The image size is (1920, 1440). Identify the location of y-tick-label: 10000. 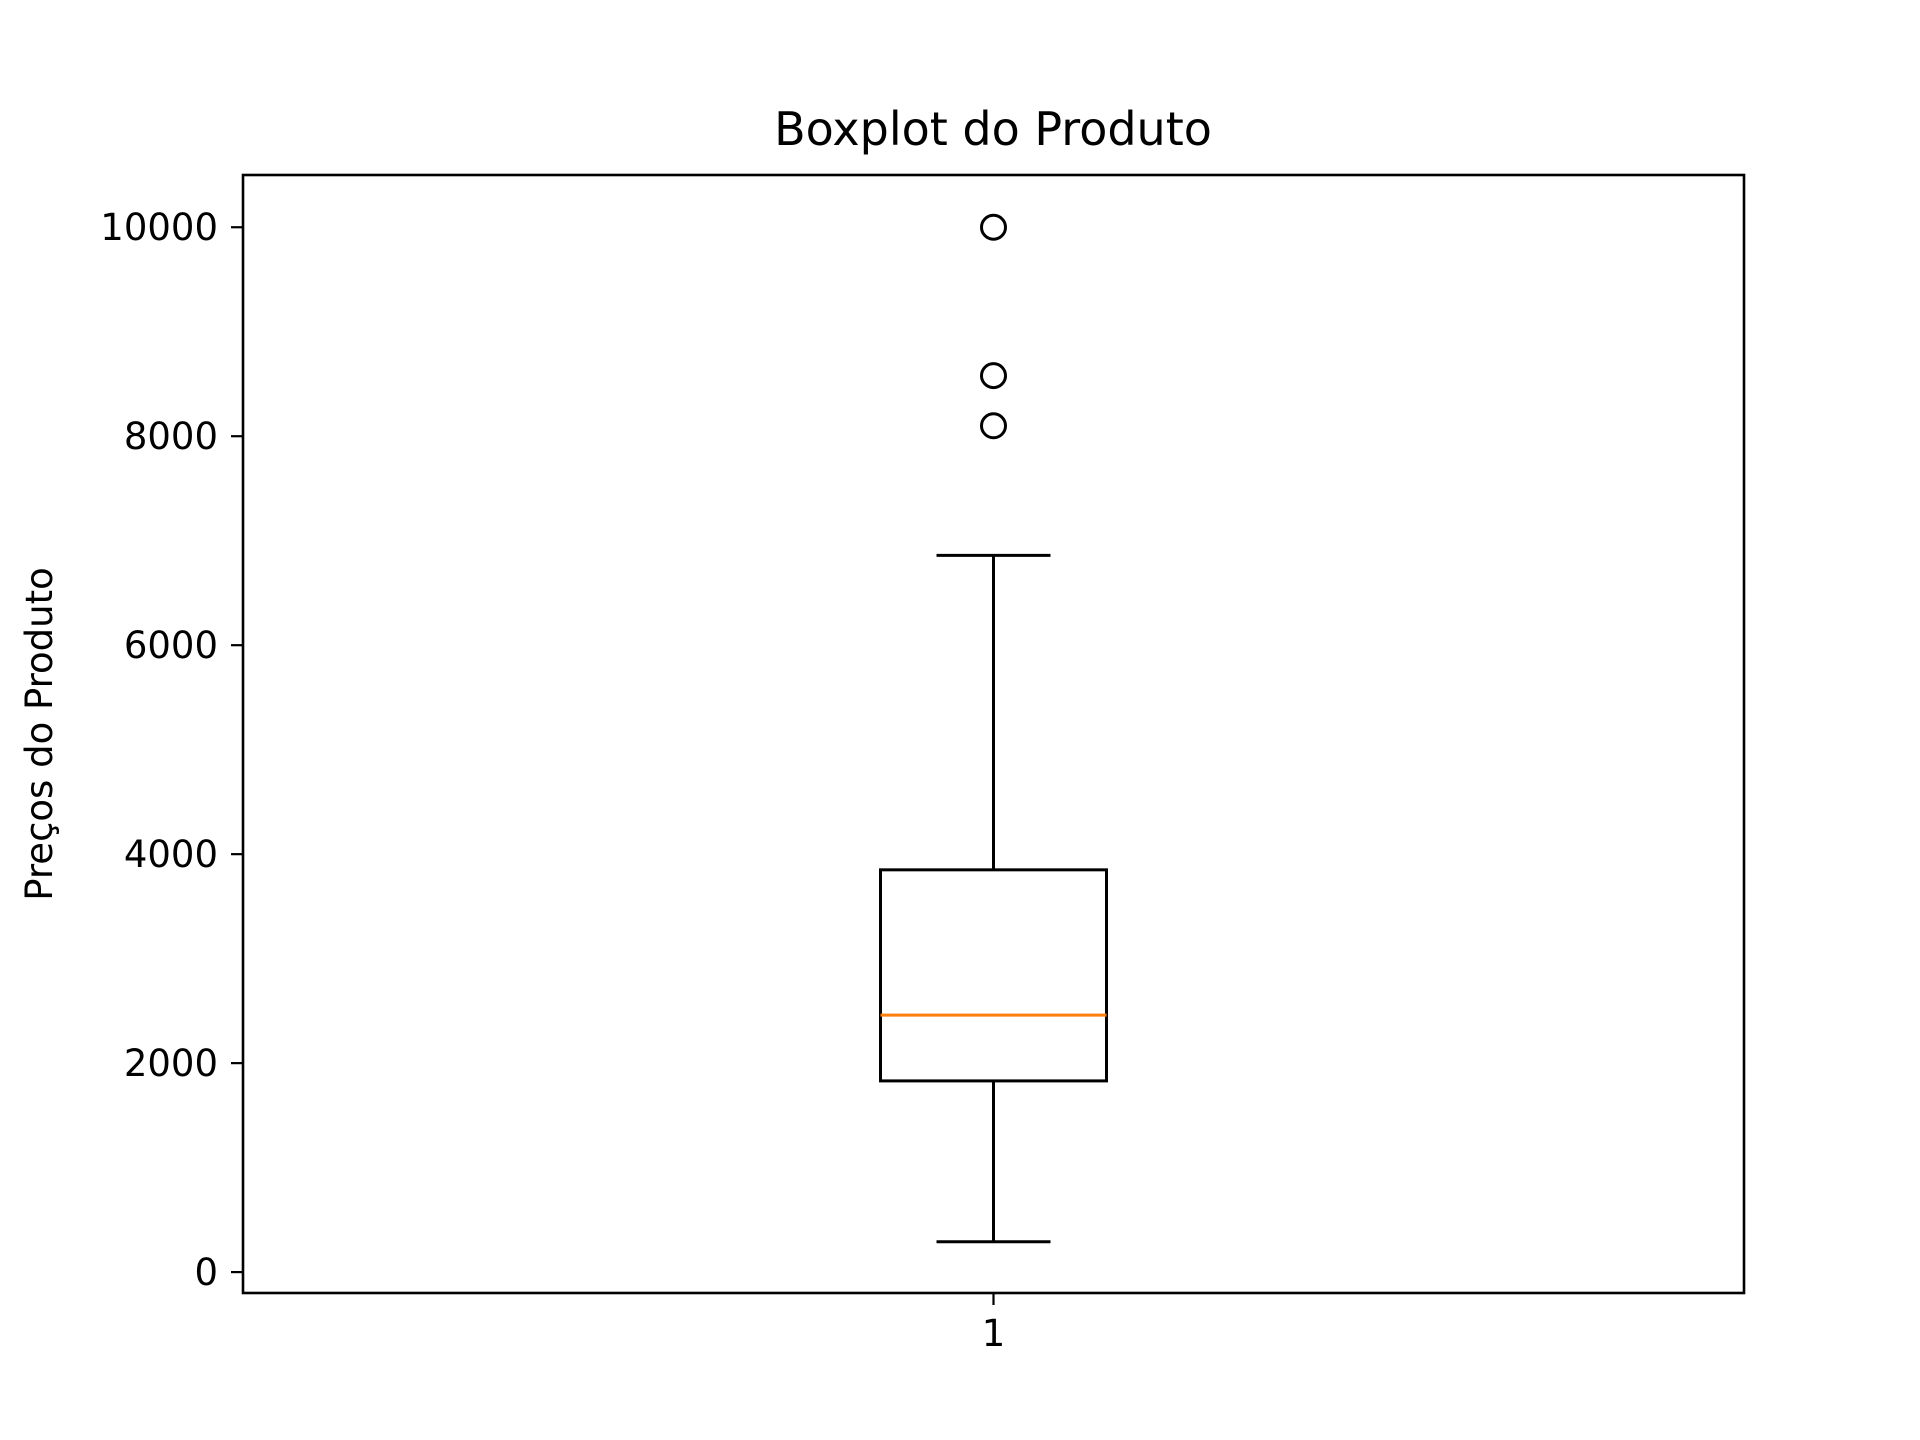
(159, 227).